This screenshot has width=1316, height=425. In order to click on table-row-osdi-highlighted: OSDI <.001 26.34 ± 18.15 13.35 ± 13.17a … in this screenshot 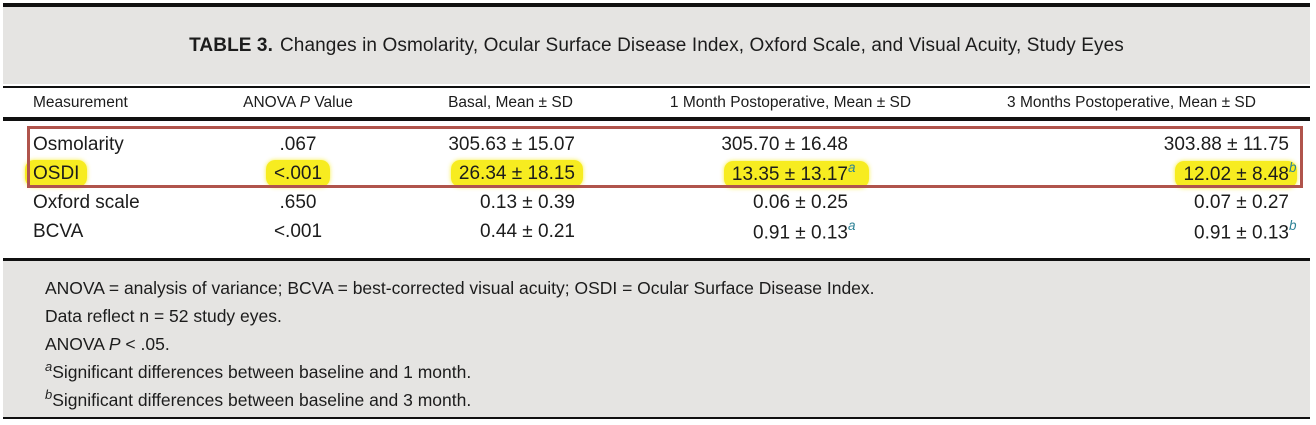, I will do `click(656, 174)`.